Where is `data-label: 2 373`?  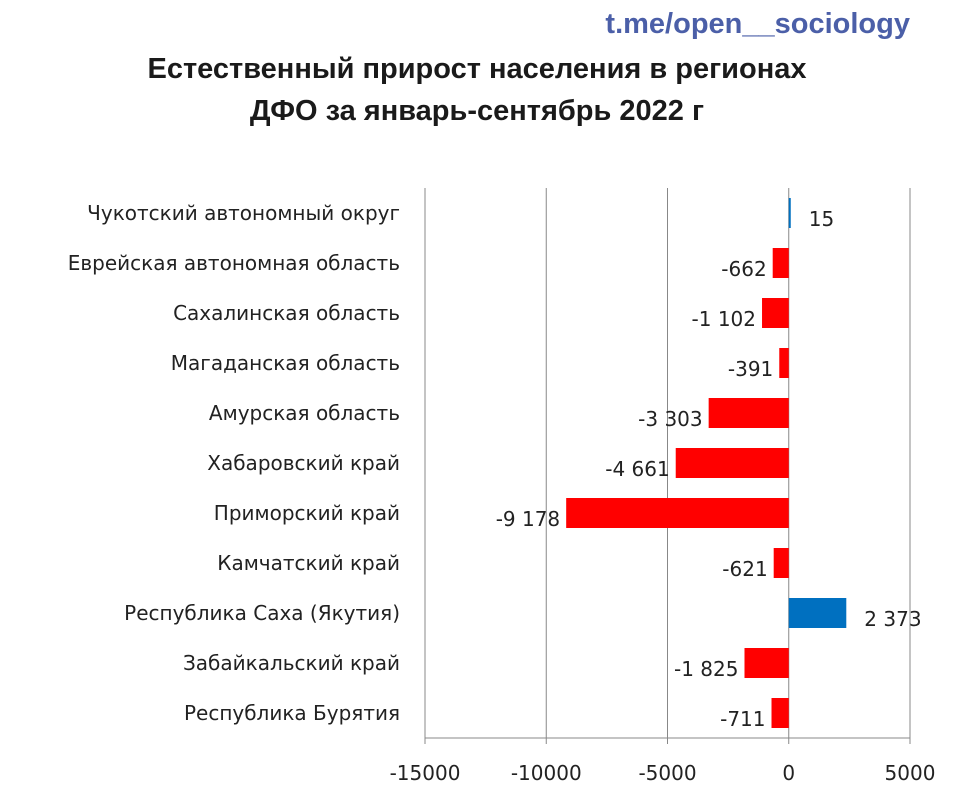 data-label: 2 373 is located at coordinates (892, 619).